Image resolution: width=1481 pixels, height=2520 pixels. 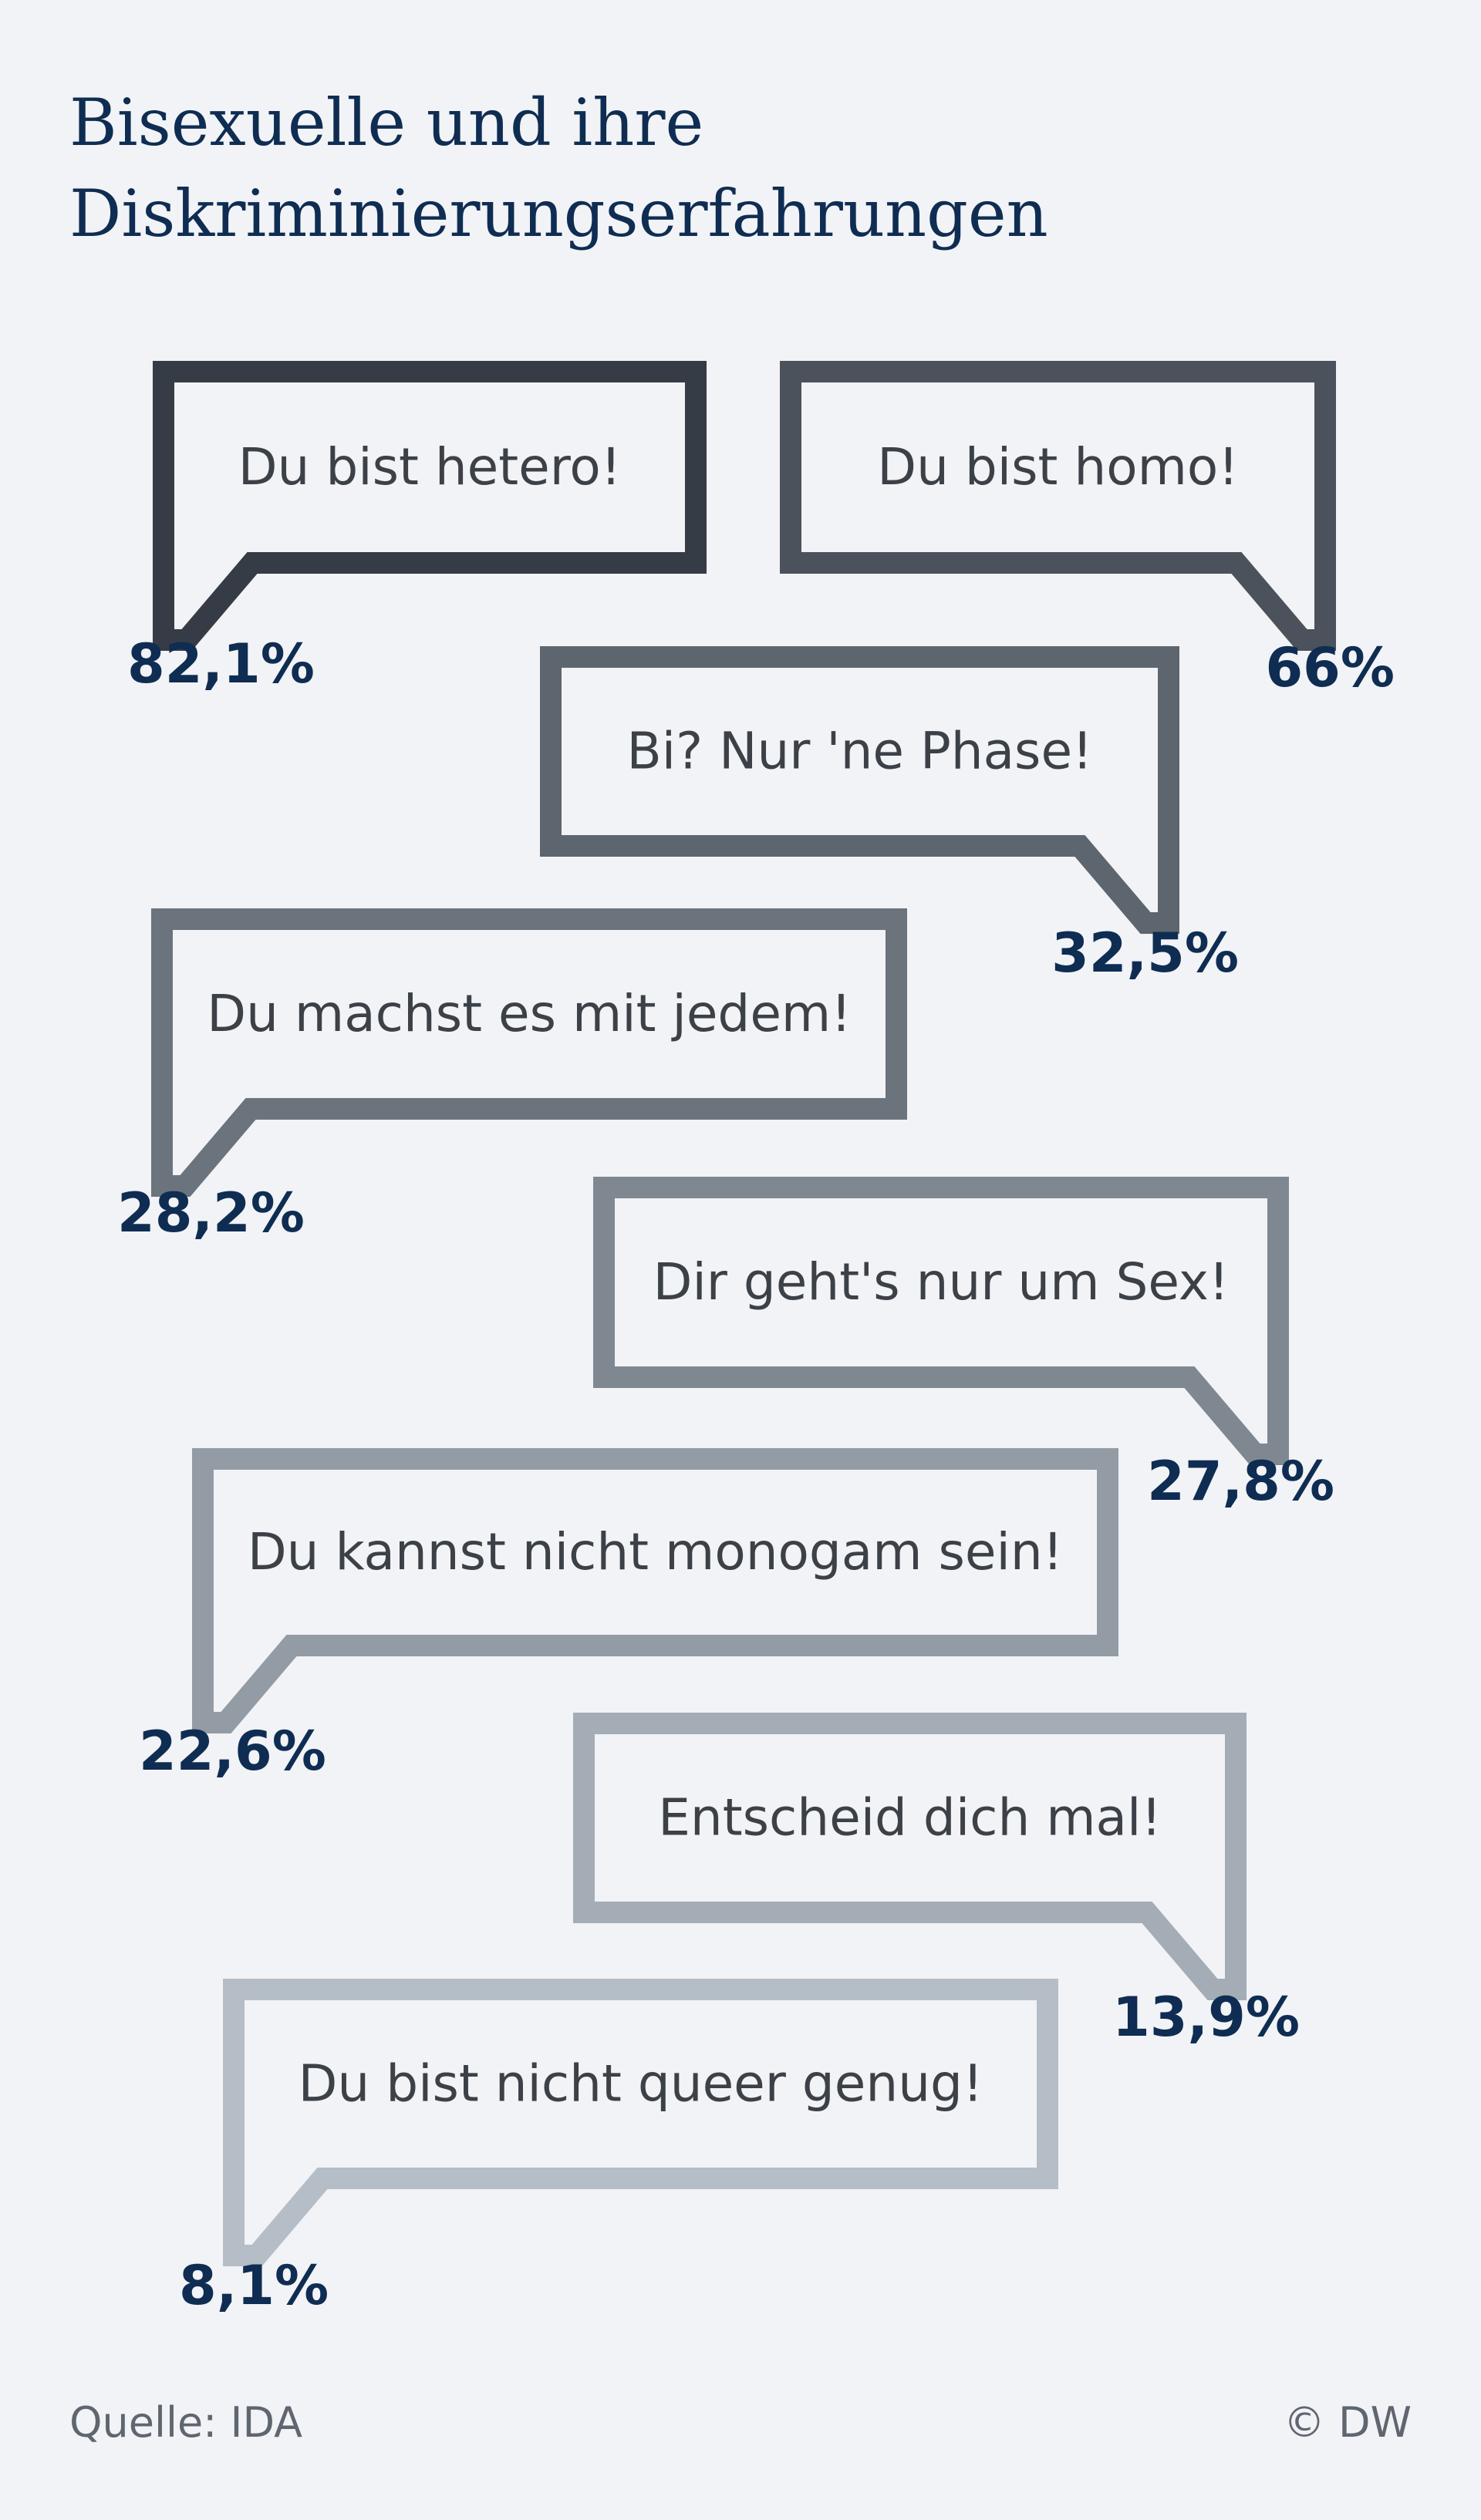 I want to click on speech-bubble: Entscheid dich mal! 13,9%, so click(x=936, y=1881).